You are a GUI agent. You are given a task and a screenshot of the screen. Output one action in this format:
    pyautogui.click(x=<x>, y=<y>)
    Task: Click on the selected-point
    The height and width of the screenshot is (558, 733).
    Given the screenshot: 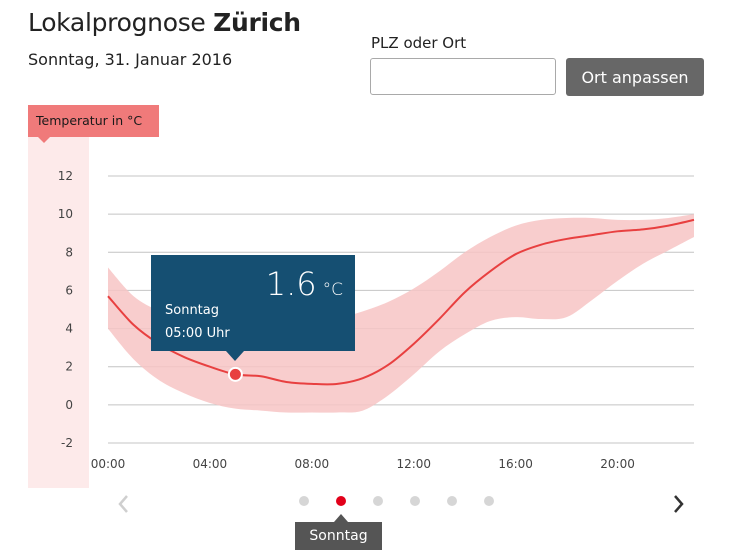 What is the action you would take?
    pyautogui.click(x=235, y=374)
    